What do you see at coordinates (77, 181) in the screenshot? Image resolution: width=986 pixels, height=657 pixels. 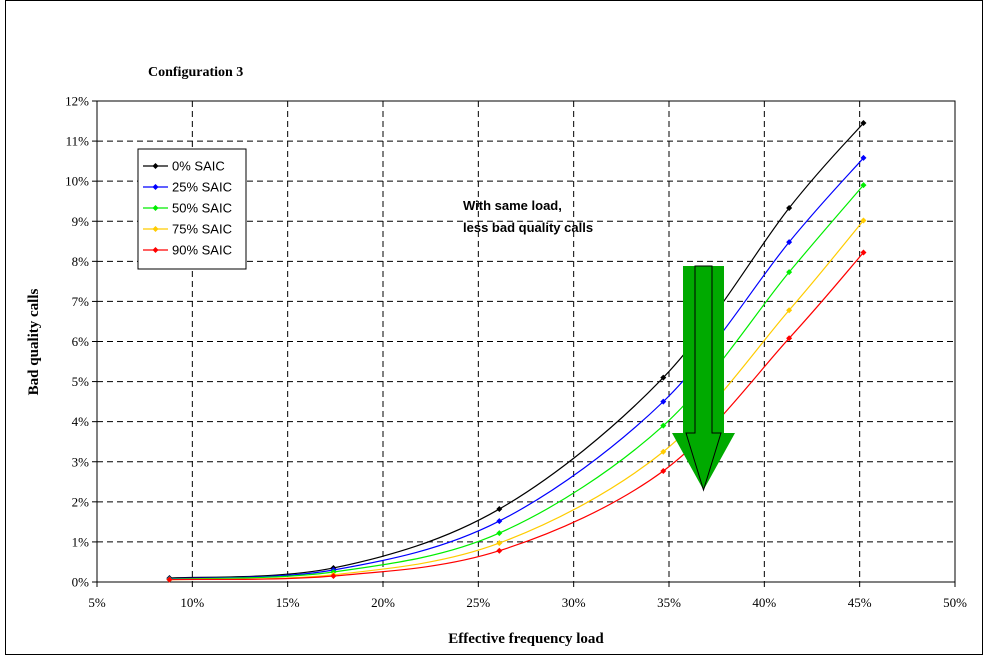 I see `y-tick-label: 10%` at bounding box center [77, 181].